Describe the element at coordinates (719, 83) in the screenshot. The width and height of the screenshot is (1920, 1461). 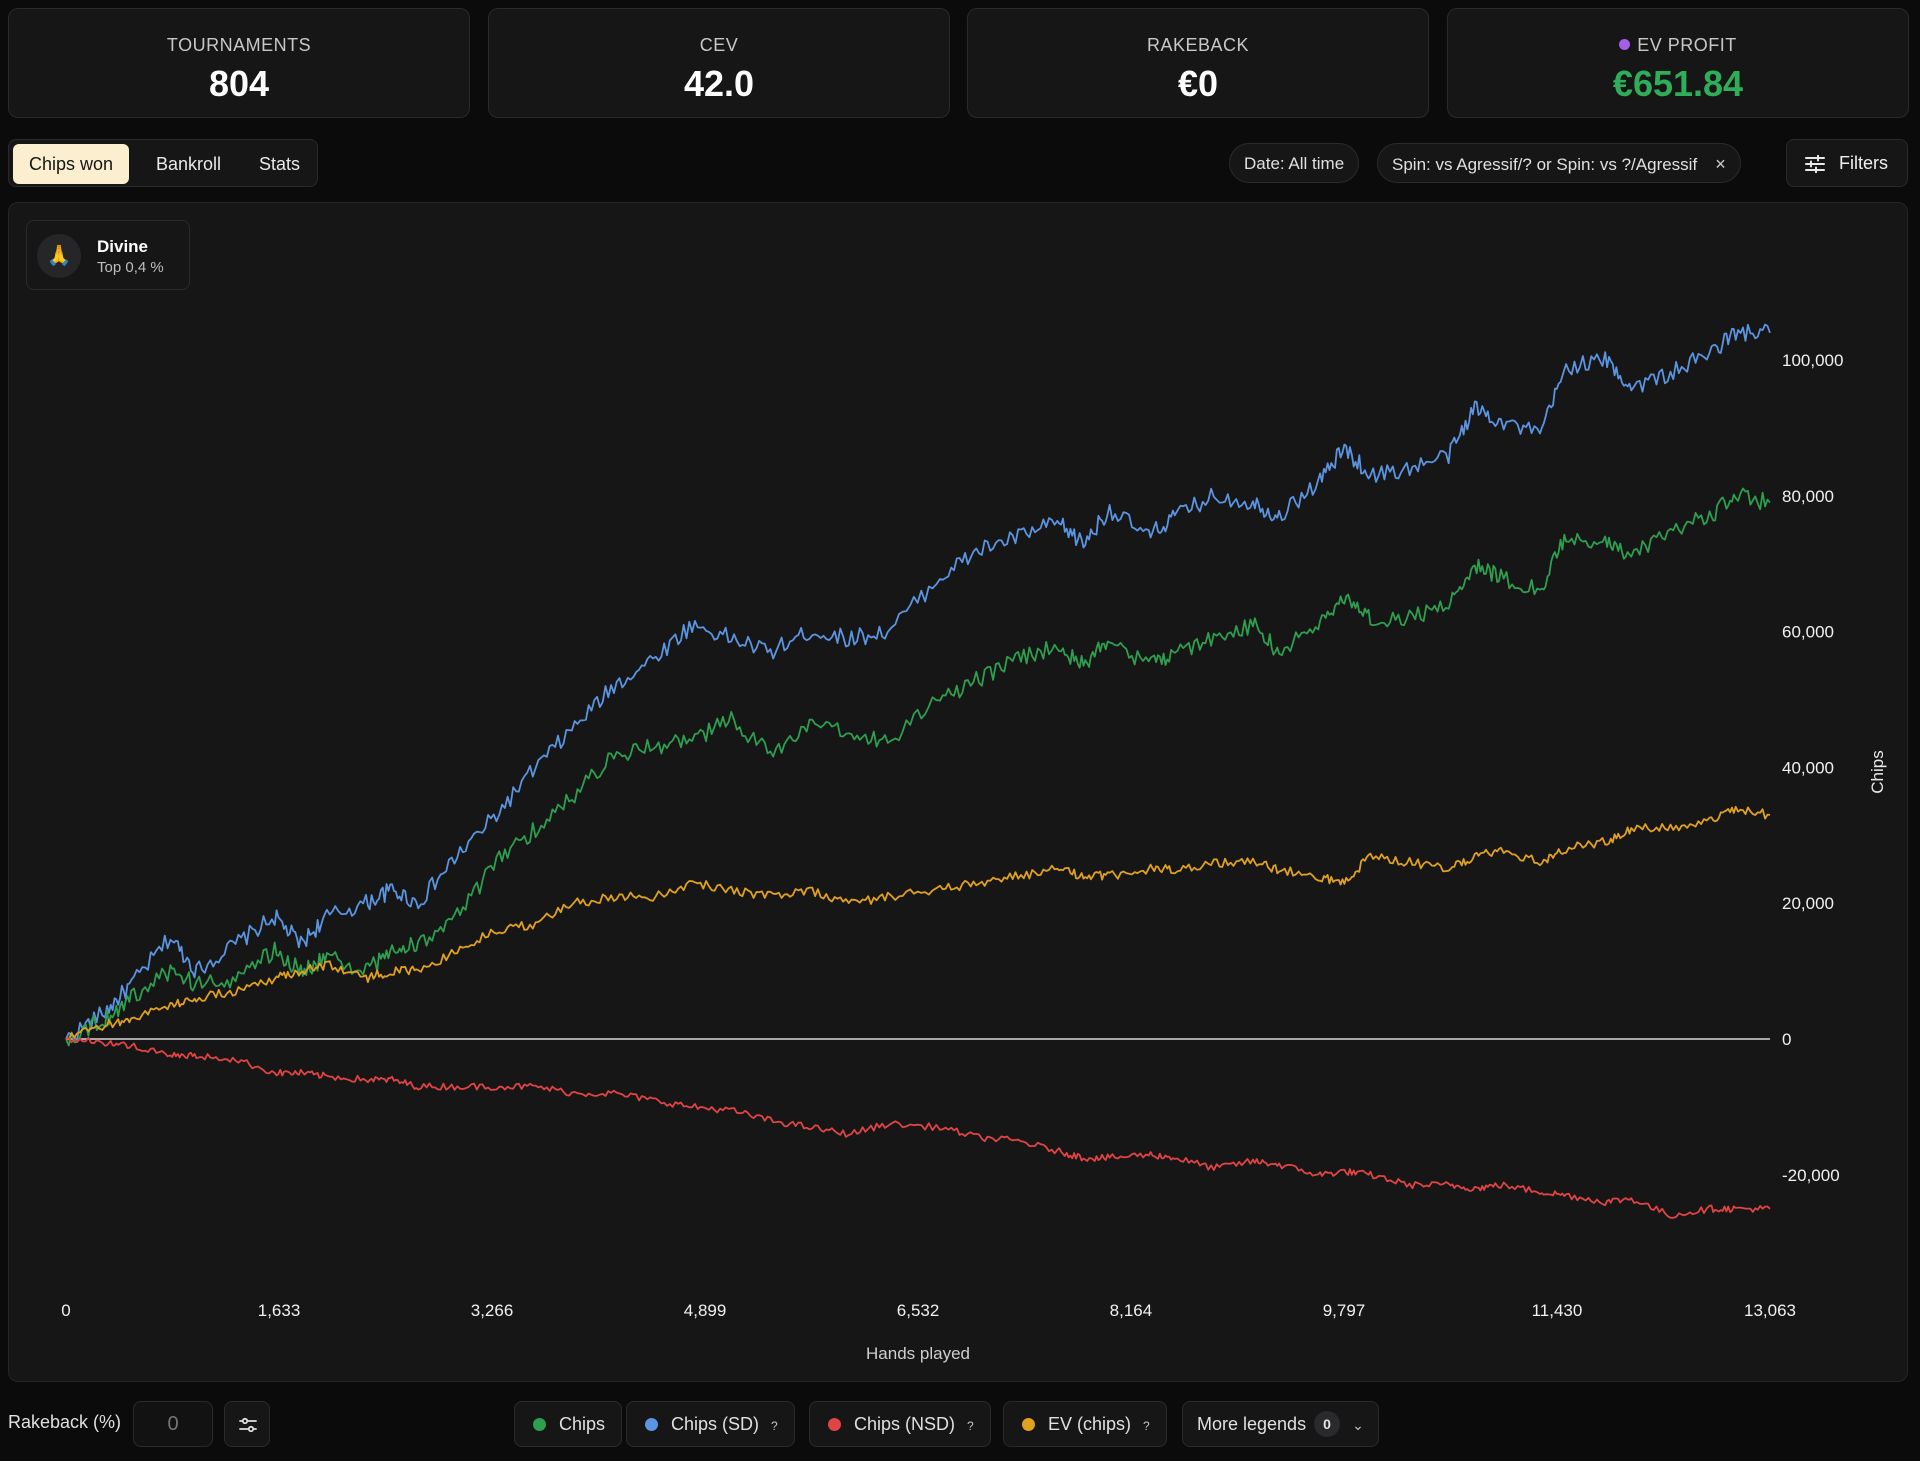
I see `kpi-value: 42.0` at that location.